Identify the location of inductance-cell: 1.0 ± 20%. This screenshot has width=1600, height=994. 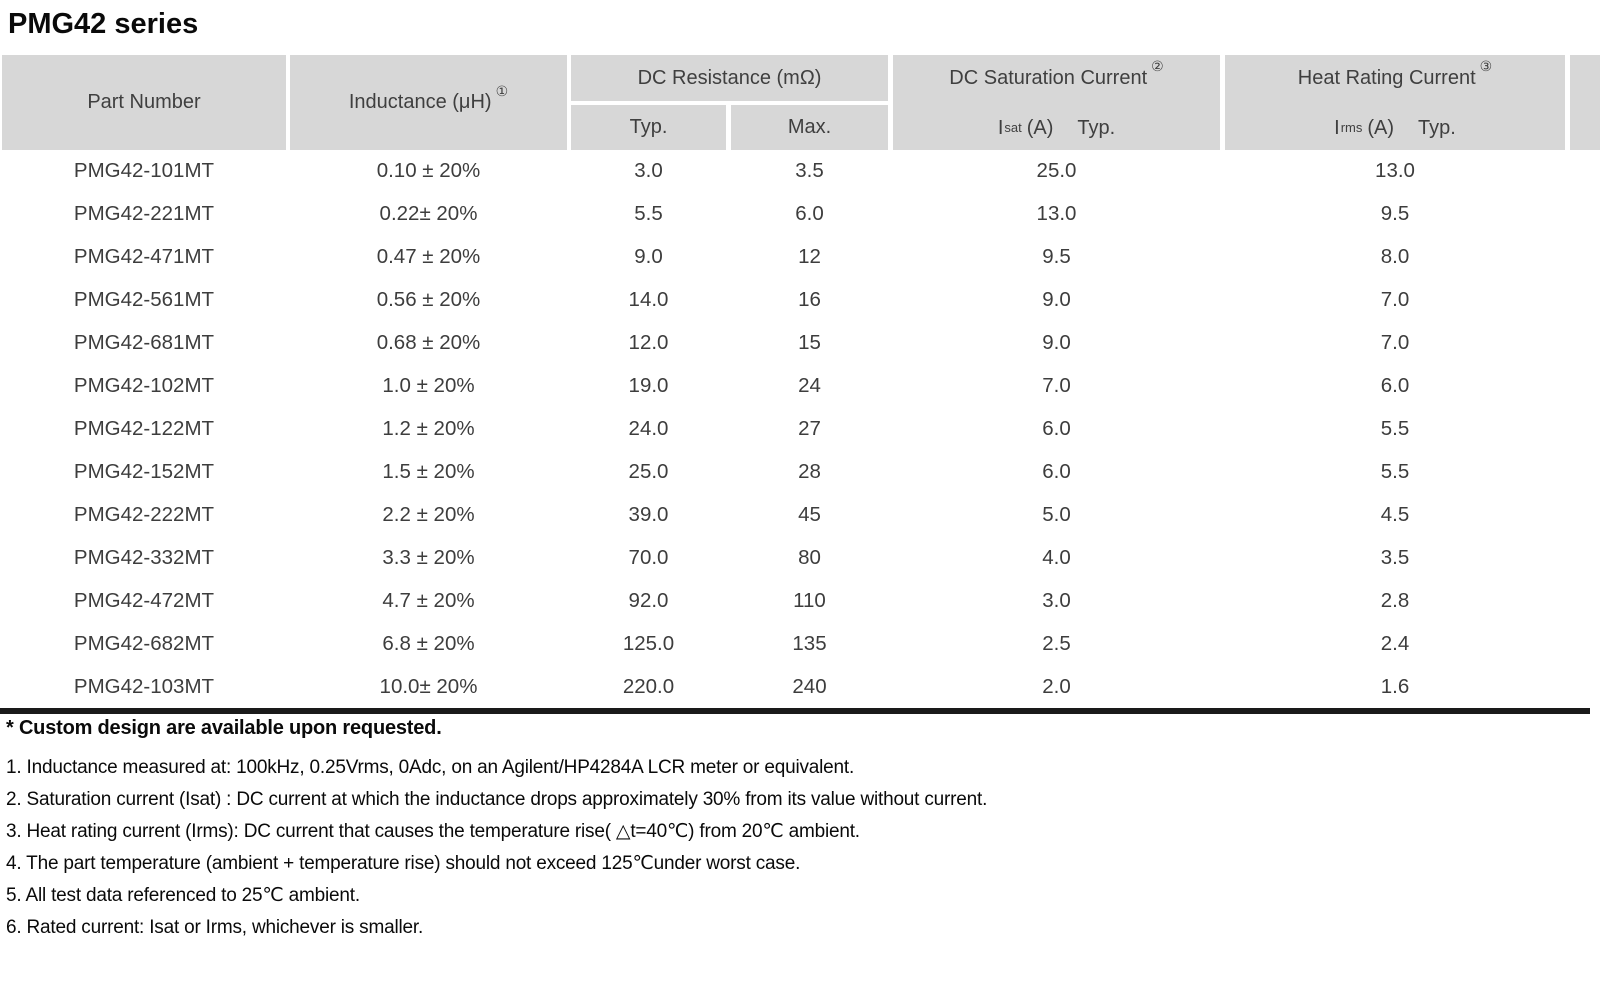
(428, 386).